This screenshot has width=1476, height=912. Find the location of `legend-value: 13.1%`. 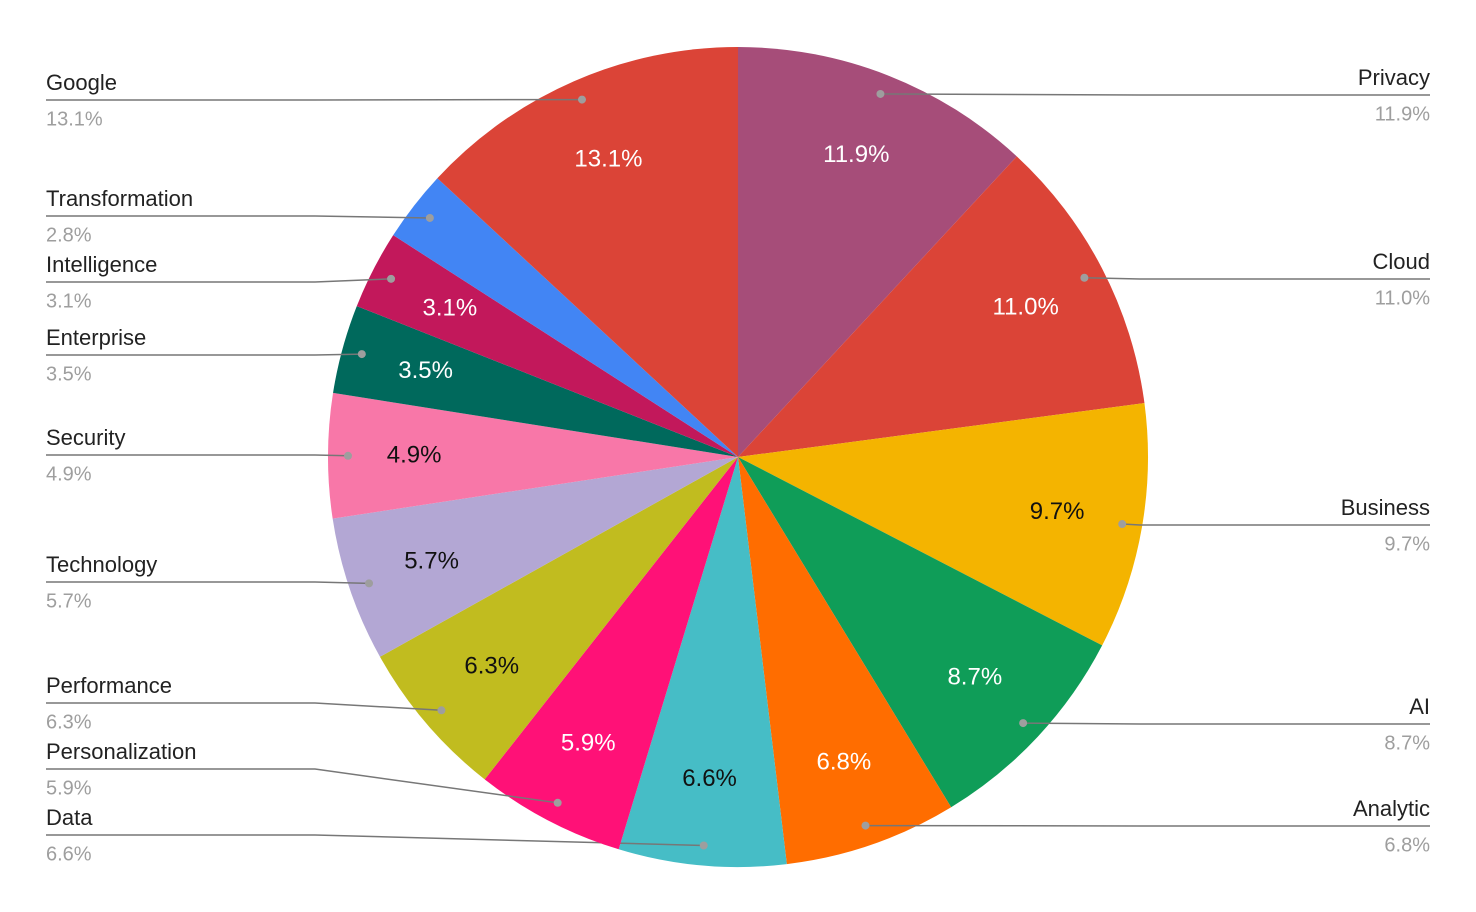

legend-value: 13.1% is located at coordinates (74, 119).